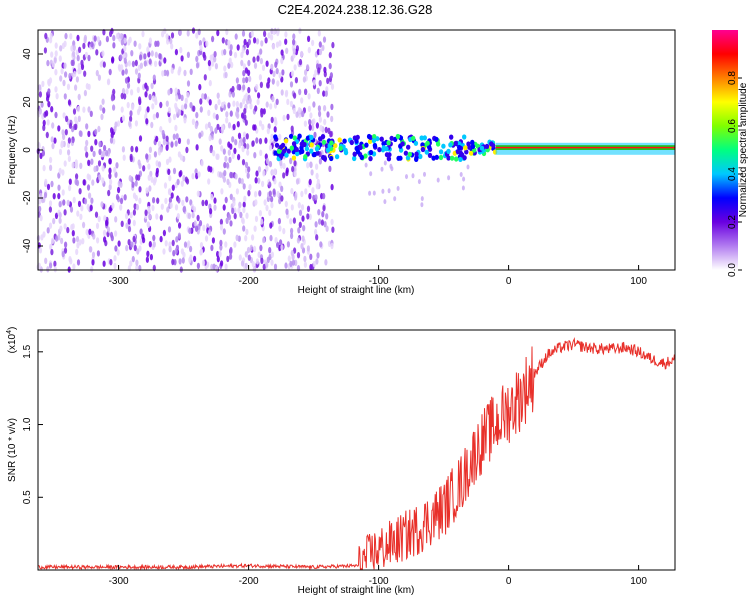  I want to click on spectrogram-x-ticks: -300 -200 -100 0 100, so click(378, 276).